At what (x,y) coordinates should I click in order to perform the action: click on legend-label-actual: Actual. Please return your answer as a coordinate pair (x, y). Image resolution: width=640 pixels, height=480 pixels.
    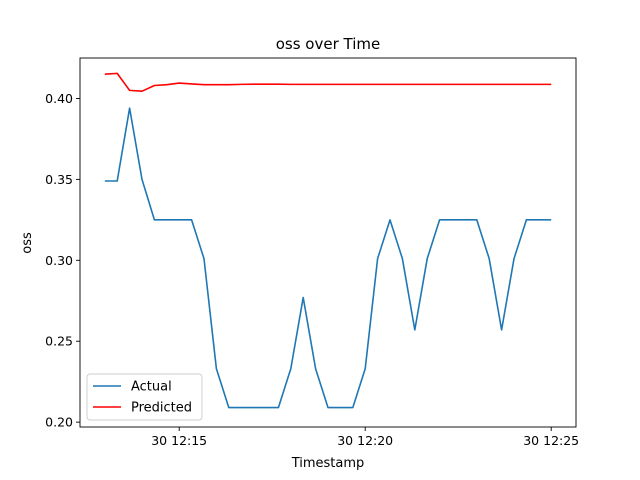
    Looking at the image, I should click on (151, 387).